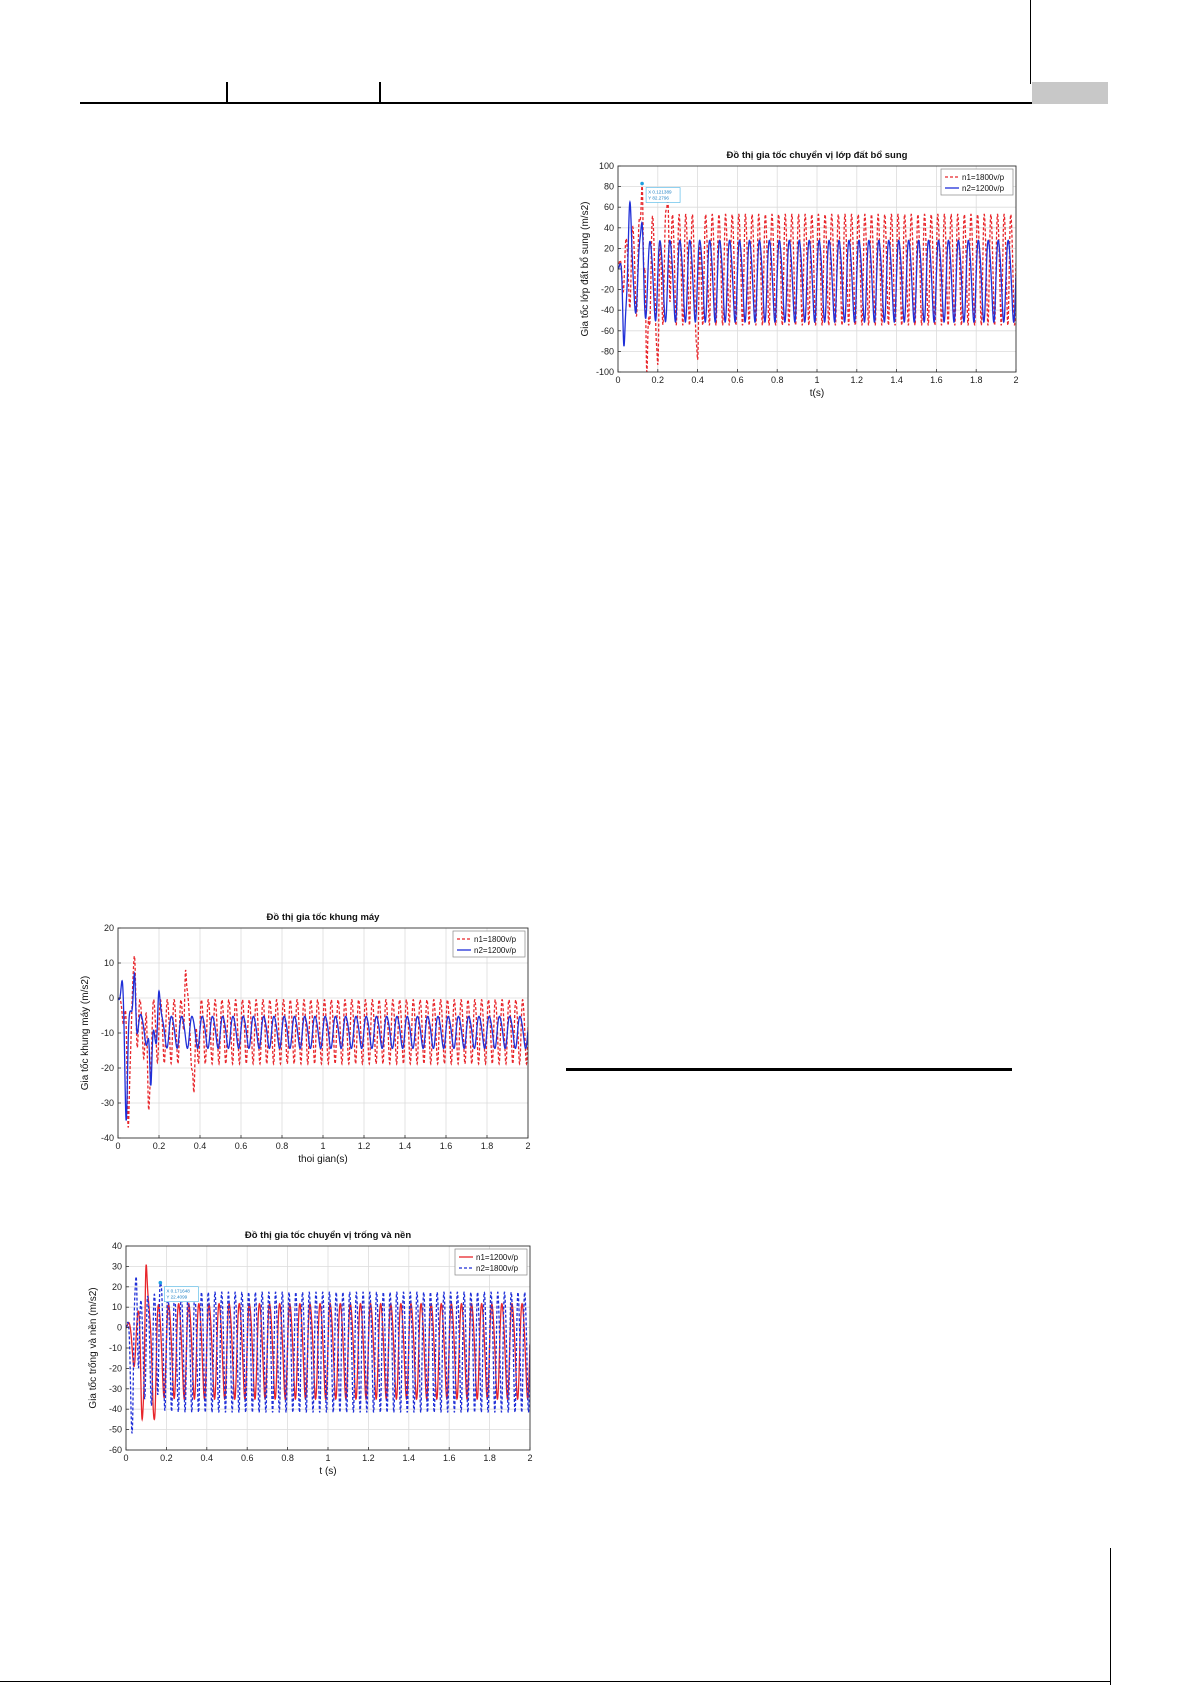 The width and height of the screenshot is (1192, 1685). I want to click on legend-label-0: n1=1200v/p, so click(497, 1257).